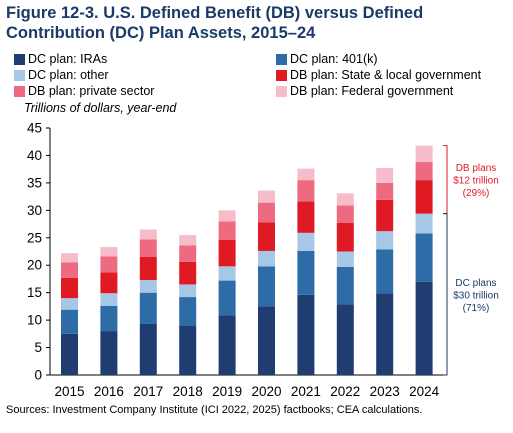 This screenshot has height=433, width=513. I want to click on y-tick-label: 25, so click(34, 237).